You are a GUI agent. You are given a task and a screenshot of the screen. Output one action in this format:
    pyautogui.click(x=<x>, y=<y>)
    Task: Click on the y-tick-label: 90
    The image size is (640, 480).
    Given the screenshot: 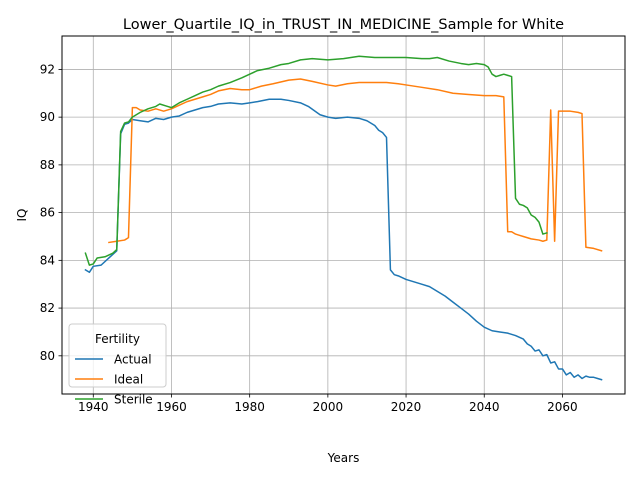 What is the action you would take?
    pyautogui.click(x=47, y=117)
    